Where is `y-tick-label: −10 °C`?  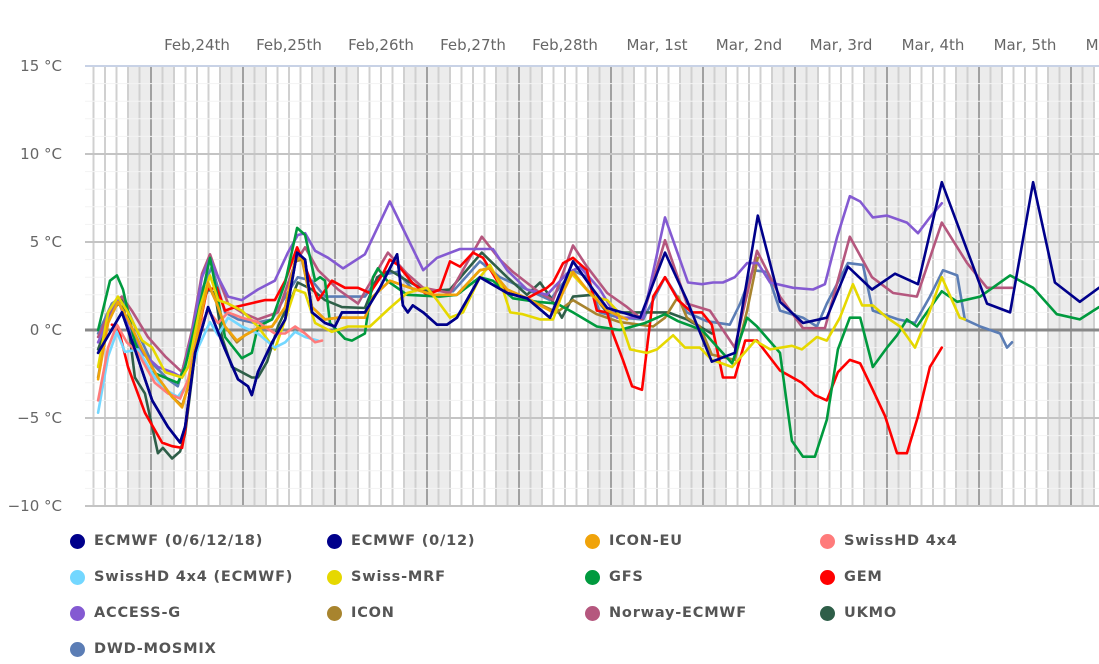 y-tick-label: −10 °C is located at coordinates (35, 506).